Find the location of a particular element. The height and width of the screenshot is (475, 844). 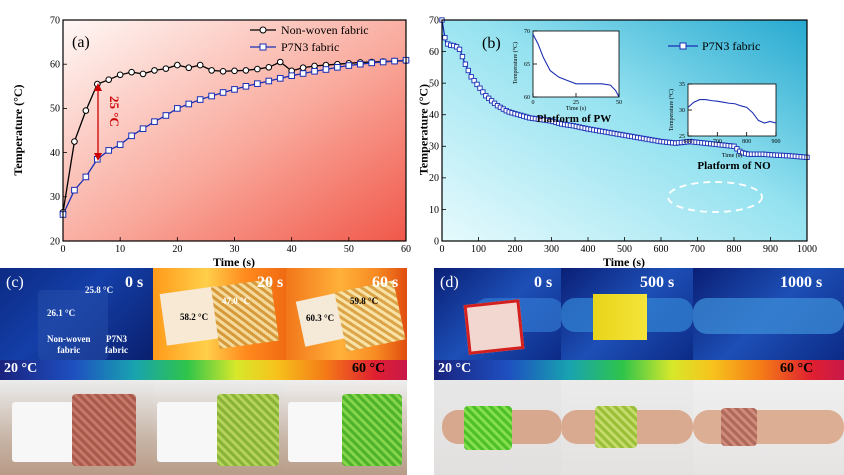

a-xtick-label: 50 is located at coordinates (349, 249).